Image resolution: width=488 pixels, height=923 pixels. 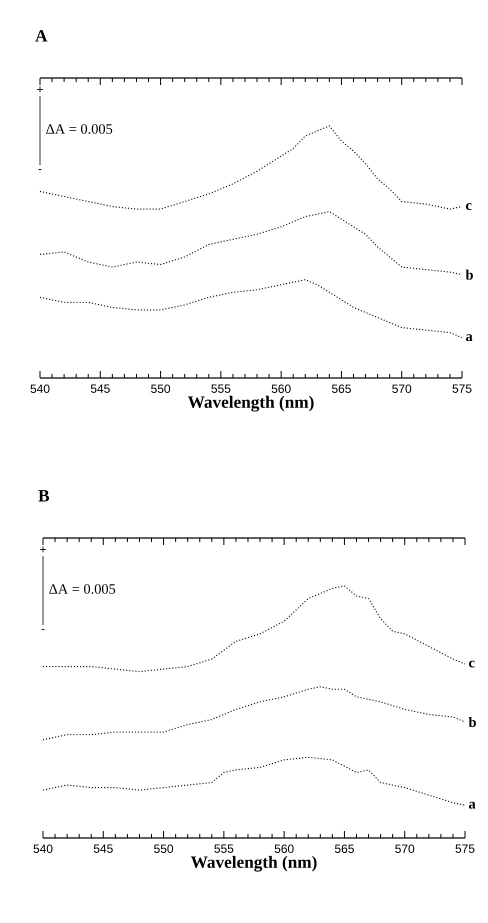 What do you see at coordinates (44, 496) in the screenshot?
I see `chart-title: B` at bounding box center [44, 496].